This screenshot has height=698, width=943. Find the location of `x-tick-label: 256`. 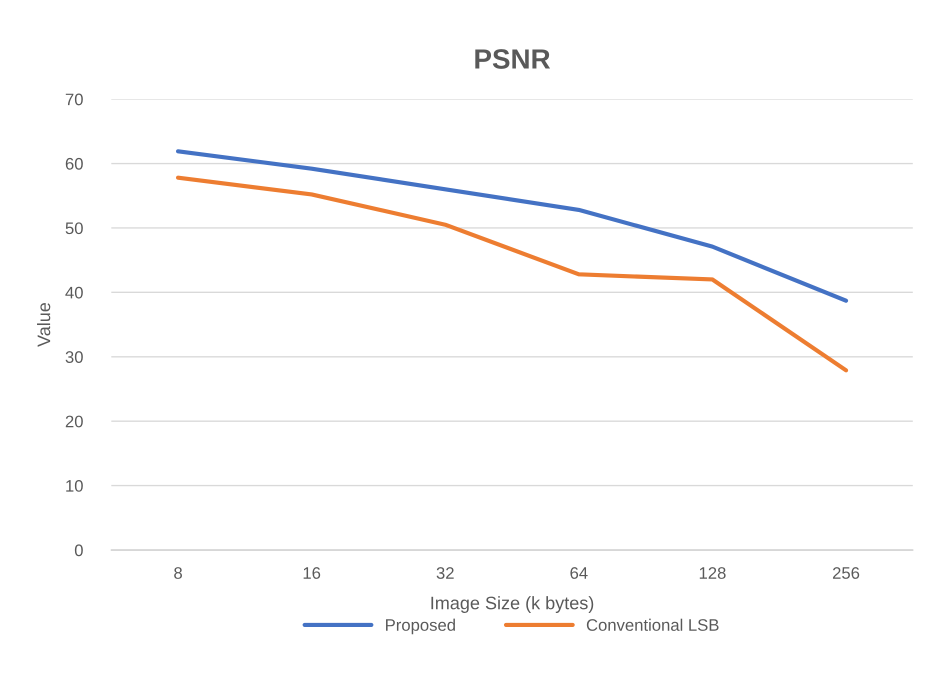

x-tick-label: 256 is located at coordinates (846, 573).